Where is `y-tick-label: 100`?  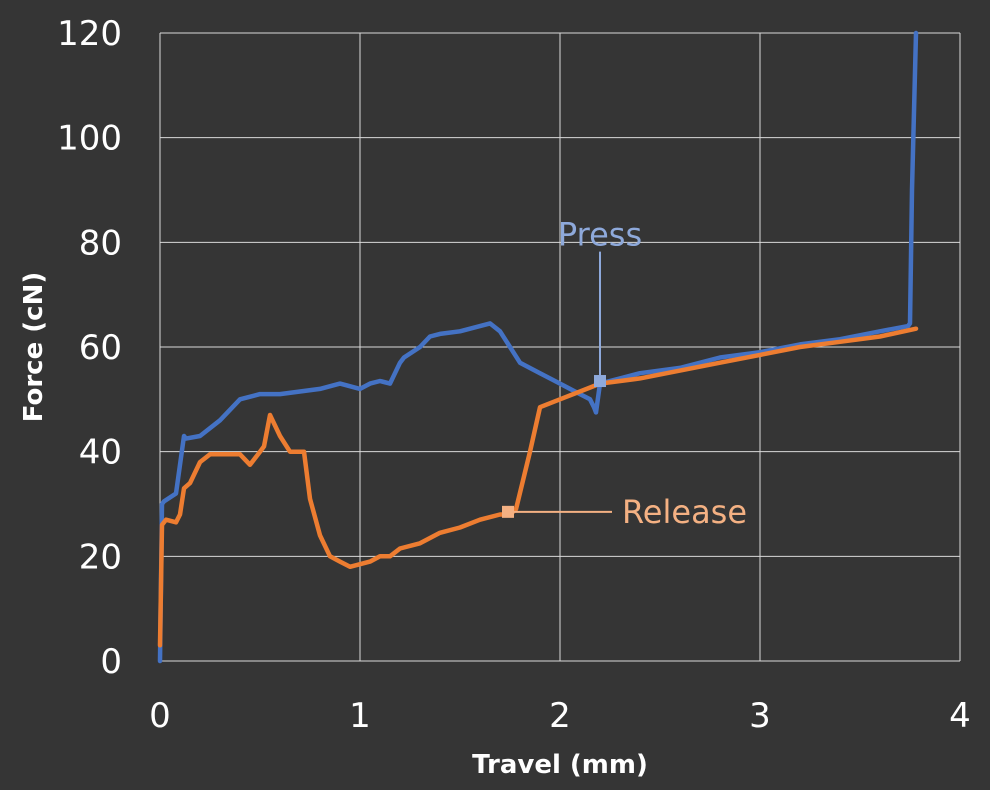 y-tick-label: 100 is located at coordinates (89, 139).